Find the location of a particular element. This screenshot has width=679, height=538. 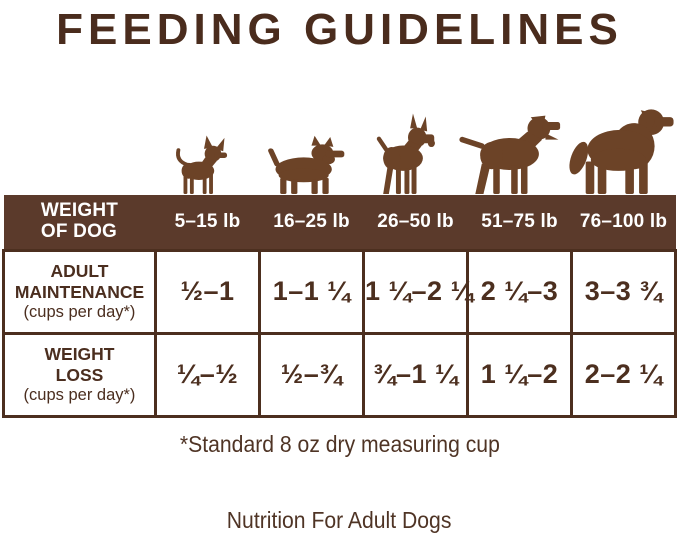

measuring-cup-footnote-text: *Standard 8 oz dry measuring cup is located at coordinates (339, 444).